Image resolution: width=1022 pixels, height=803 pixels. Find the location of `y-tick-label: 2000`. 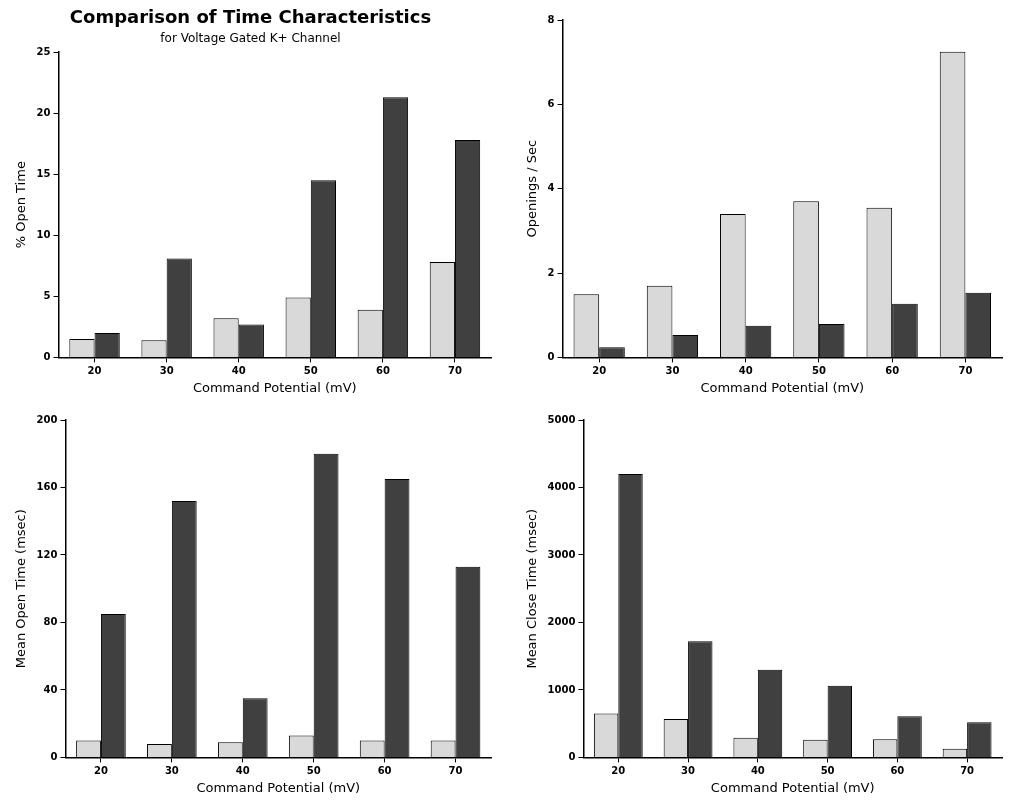

y-tick-label: 2000 is located at coordinates (561, 622).